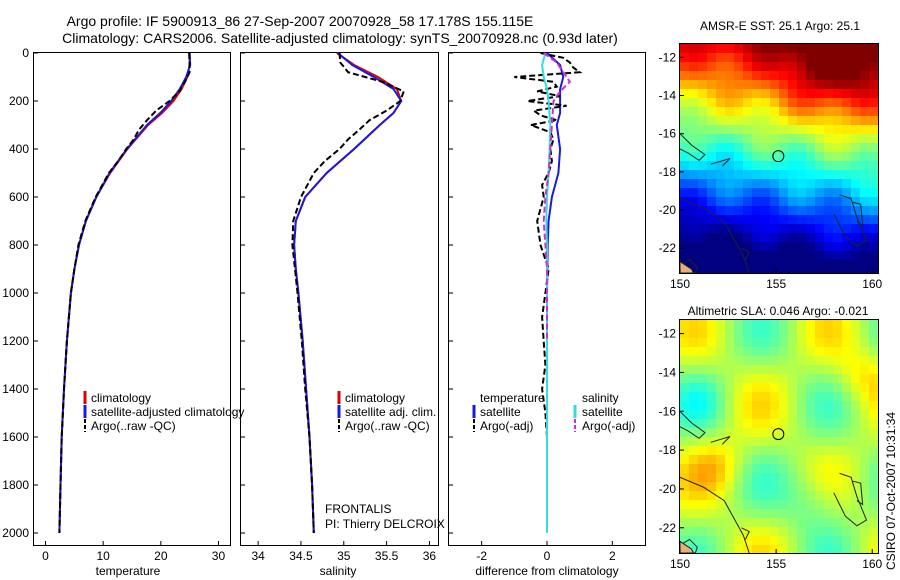 Image resolution: width=900 pixels, height=580 pixels. Describe the element at coordinates (385, 524) in the screenshot. I see `pi-name: PI: Thierry DELCROIX` at that location.